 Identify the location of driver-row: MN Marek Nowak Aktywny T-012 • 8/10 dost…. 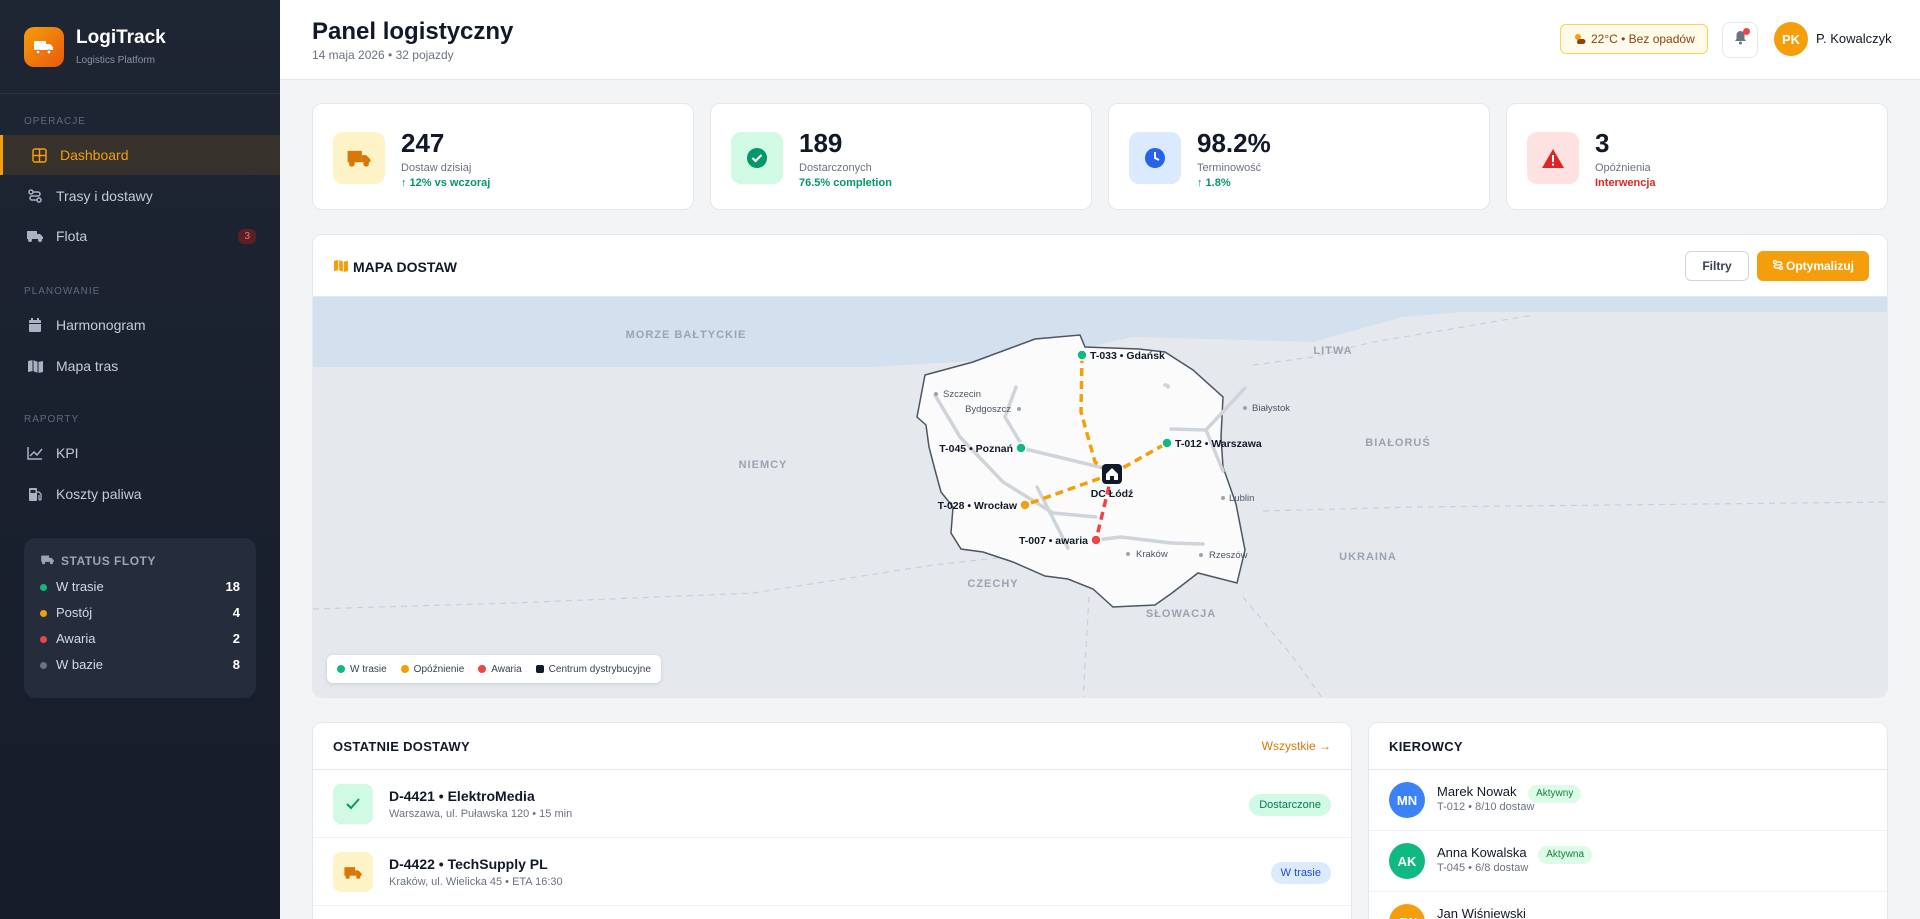
(1628, 800).